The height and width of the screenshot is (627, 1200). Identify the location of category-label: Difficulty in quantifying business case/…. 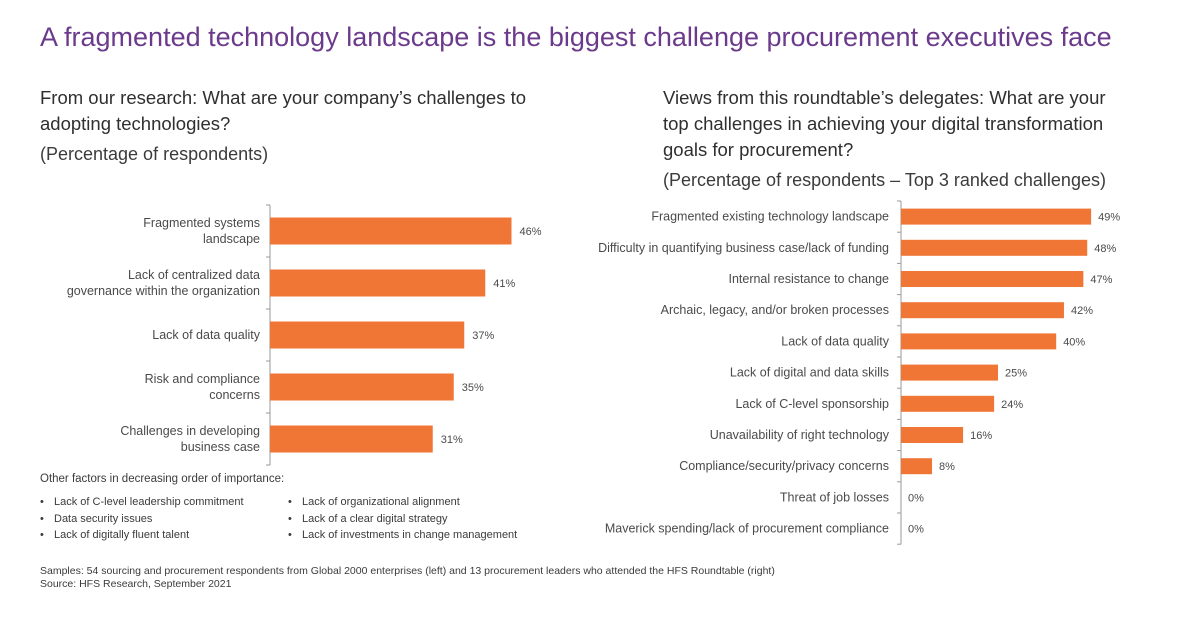
(743, 248).